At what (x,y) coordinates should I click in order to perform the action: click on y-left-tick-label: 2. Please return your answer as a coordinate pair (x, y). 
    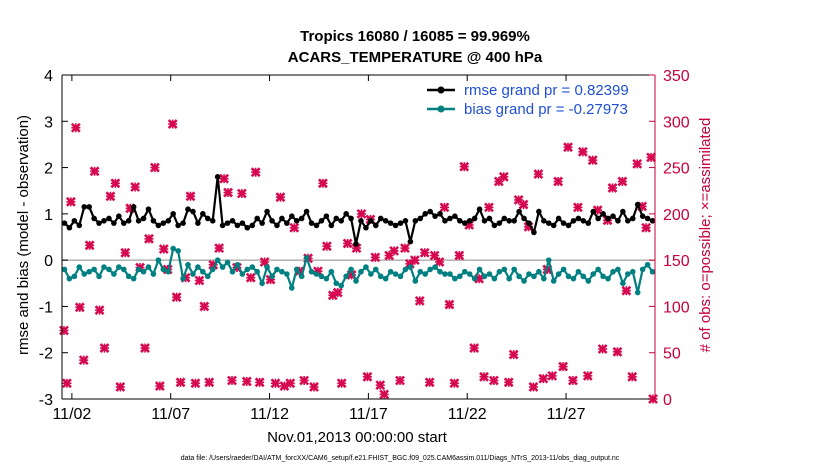
    Looking at the image, I should click on (48, 169).